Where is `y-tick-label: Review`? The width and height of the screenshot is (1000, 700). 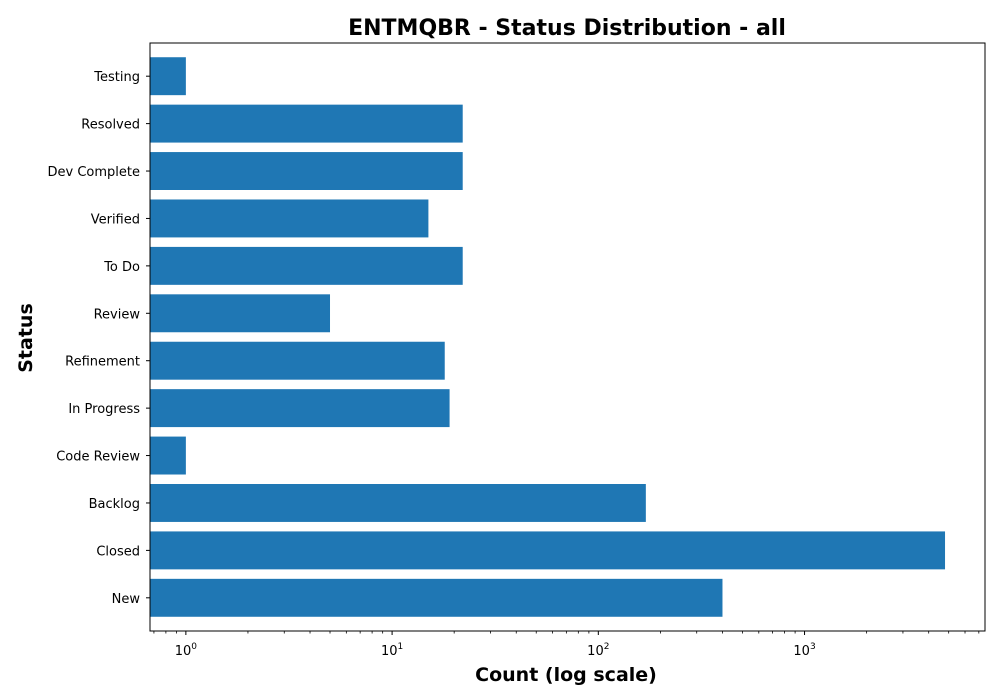
y-tick-label: Review is located at coordinates (117, 314).